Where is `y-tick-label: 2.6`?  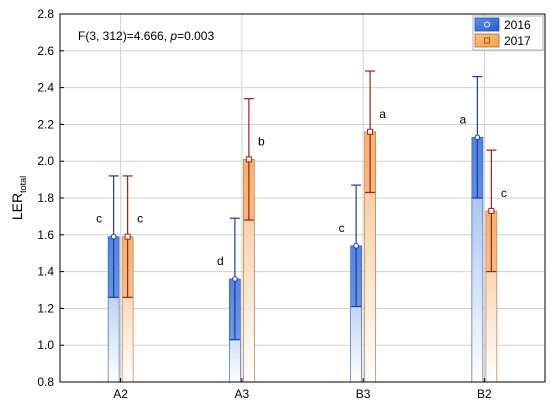 y-tick-label: 2.6 is located at coordinates (45, 51).